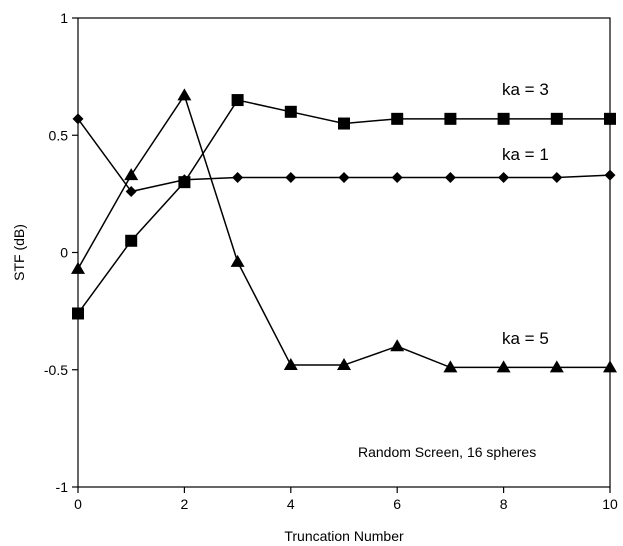 This screenshot has width=623, height=546. What do you see at coordinates (610, 504) in the screenshot?
I see `x-tick-label: 10` at bounding box center [610, 504].